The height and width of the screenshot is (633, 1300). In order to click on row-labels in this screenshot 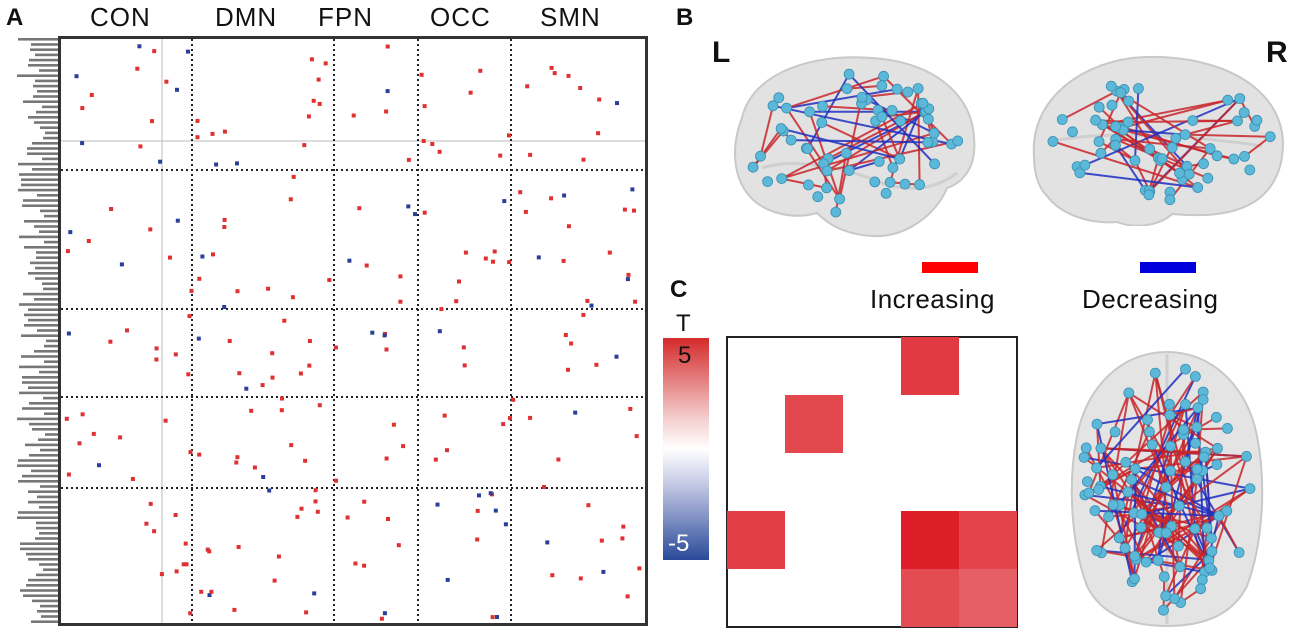, I will do `click(37, 330)`.